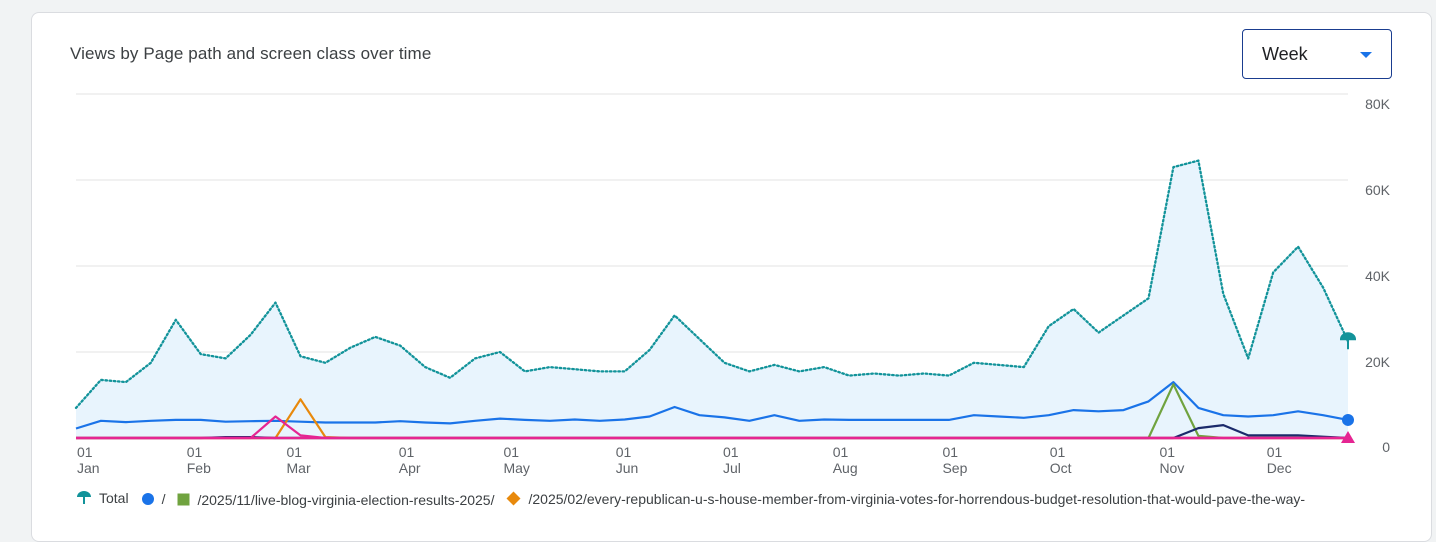 The width and height of the screenshot is (1436, 542). I want to click on period-dropdown: Week, so click(1317, 54).